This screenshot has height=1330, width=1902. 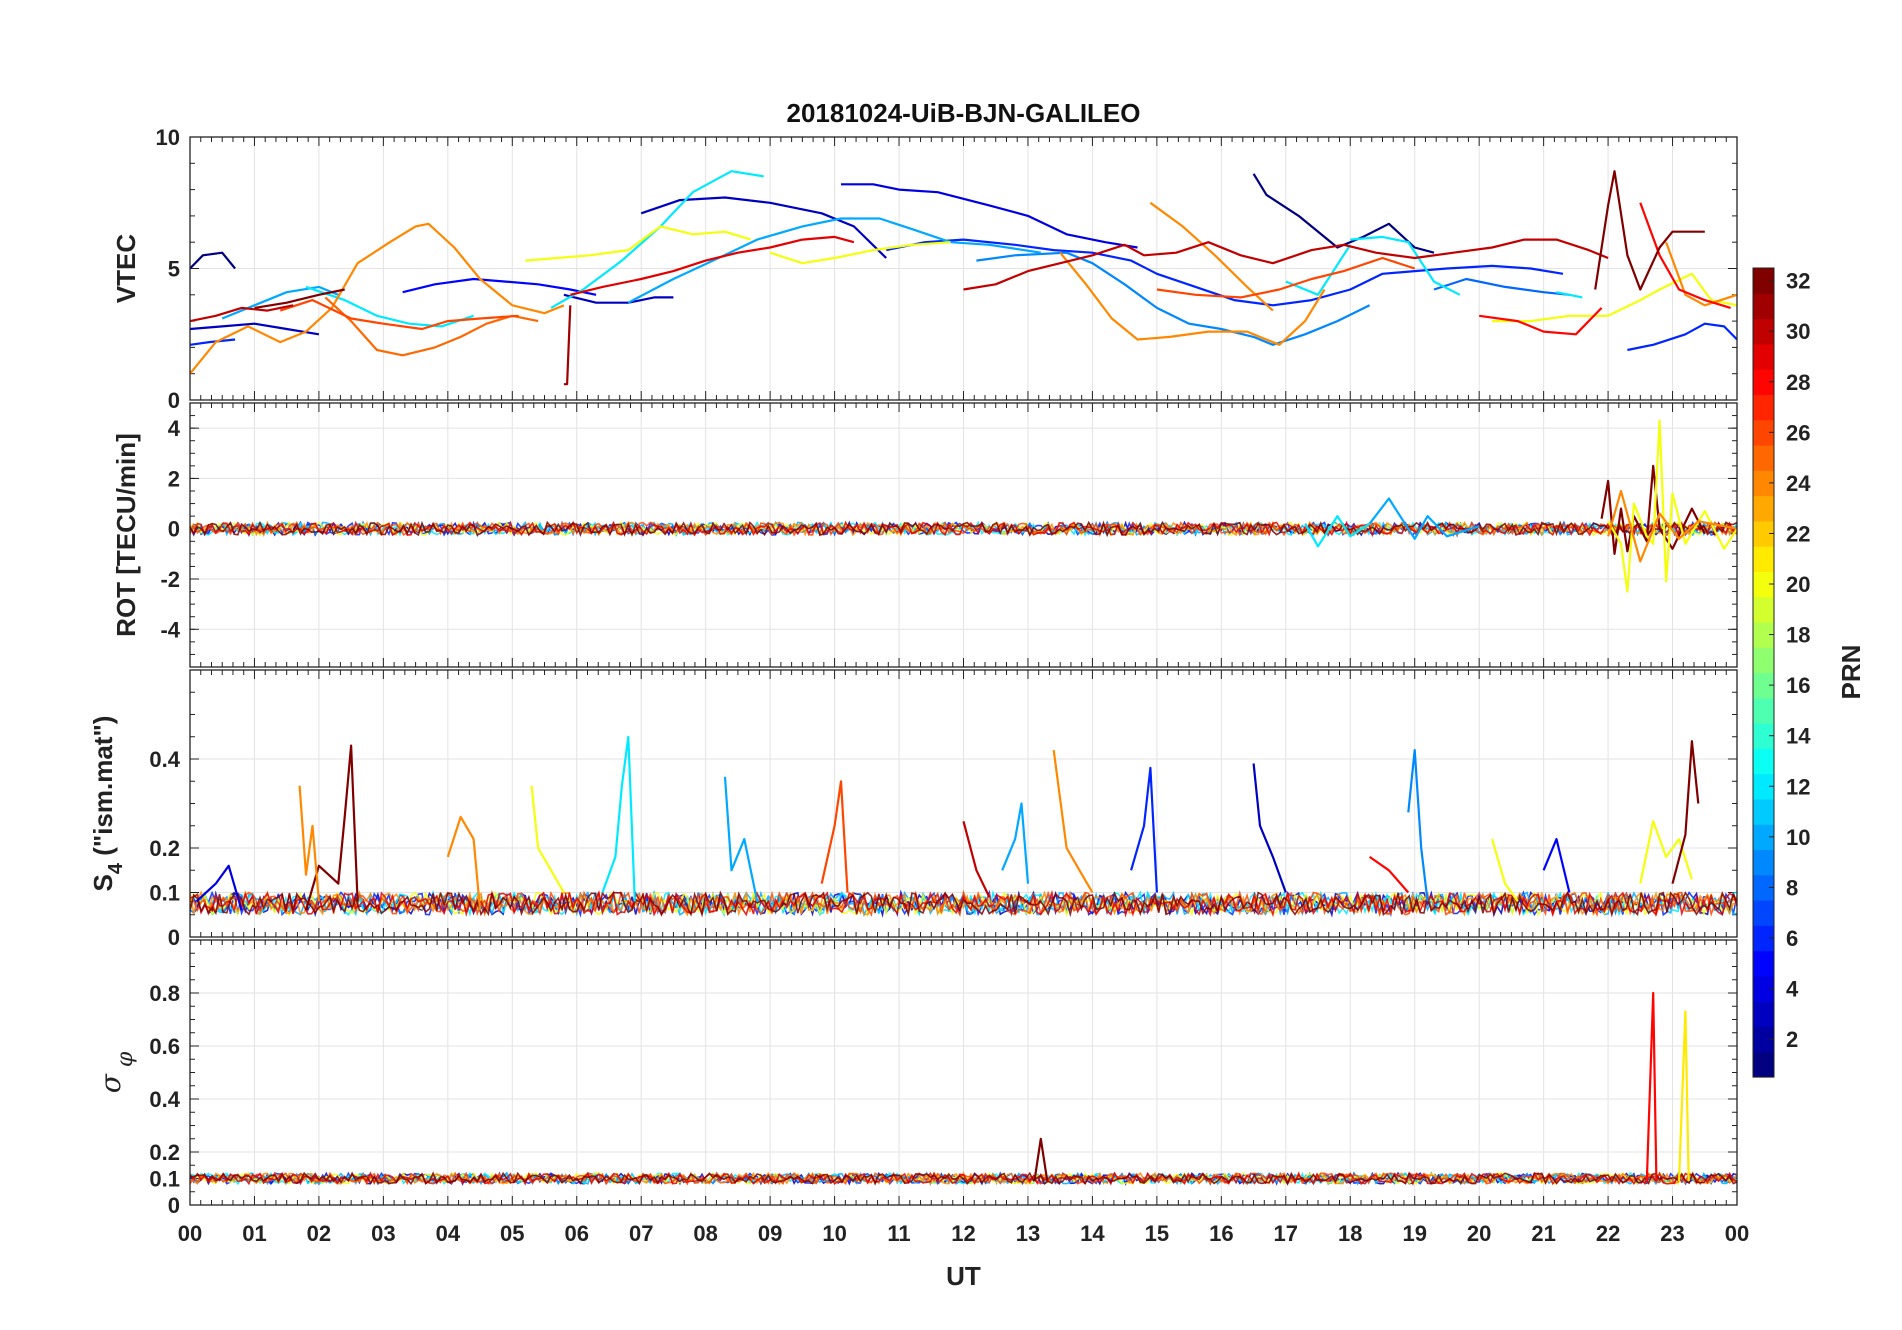 I want to click on colorbar-tick-label: 10, so click(x=1798, y=837).